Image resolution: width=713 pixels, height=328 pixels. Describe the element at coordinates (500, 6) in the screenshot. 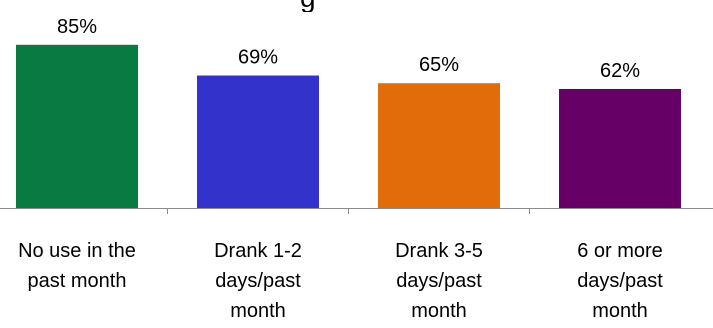

I see `chart-title-fragment: g` at that location.